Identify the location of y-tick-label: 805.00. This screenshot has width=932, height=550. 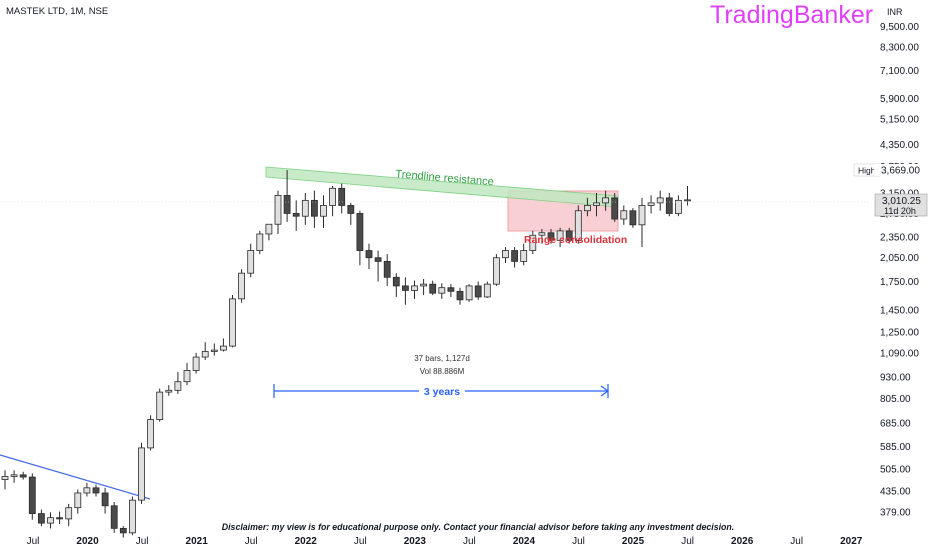
(895, 399).